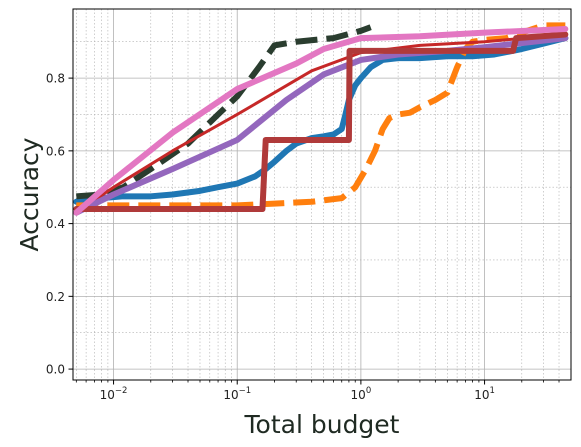 This screenshot has height=447, width=581. What do you see at coordinates (361, 394) in the screenshot?
I see `x-tick-label: 10⁰` at bounding box center [361, 394].